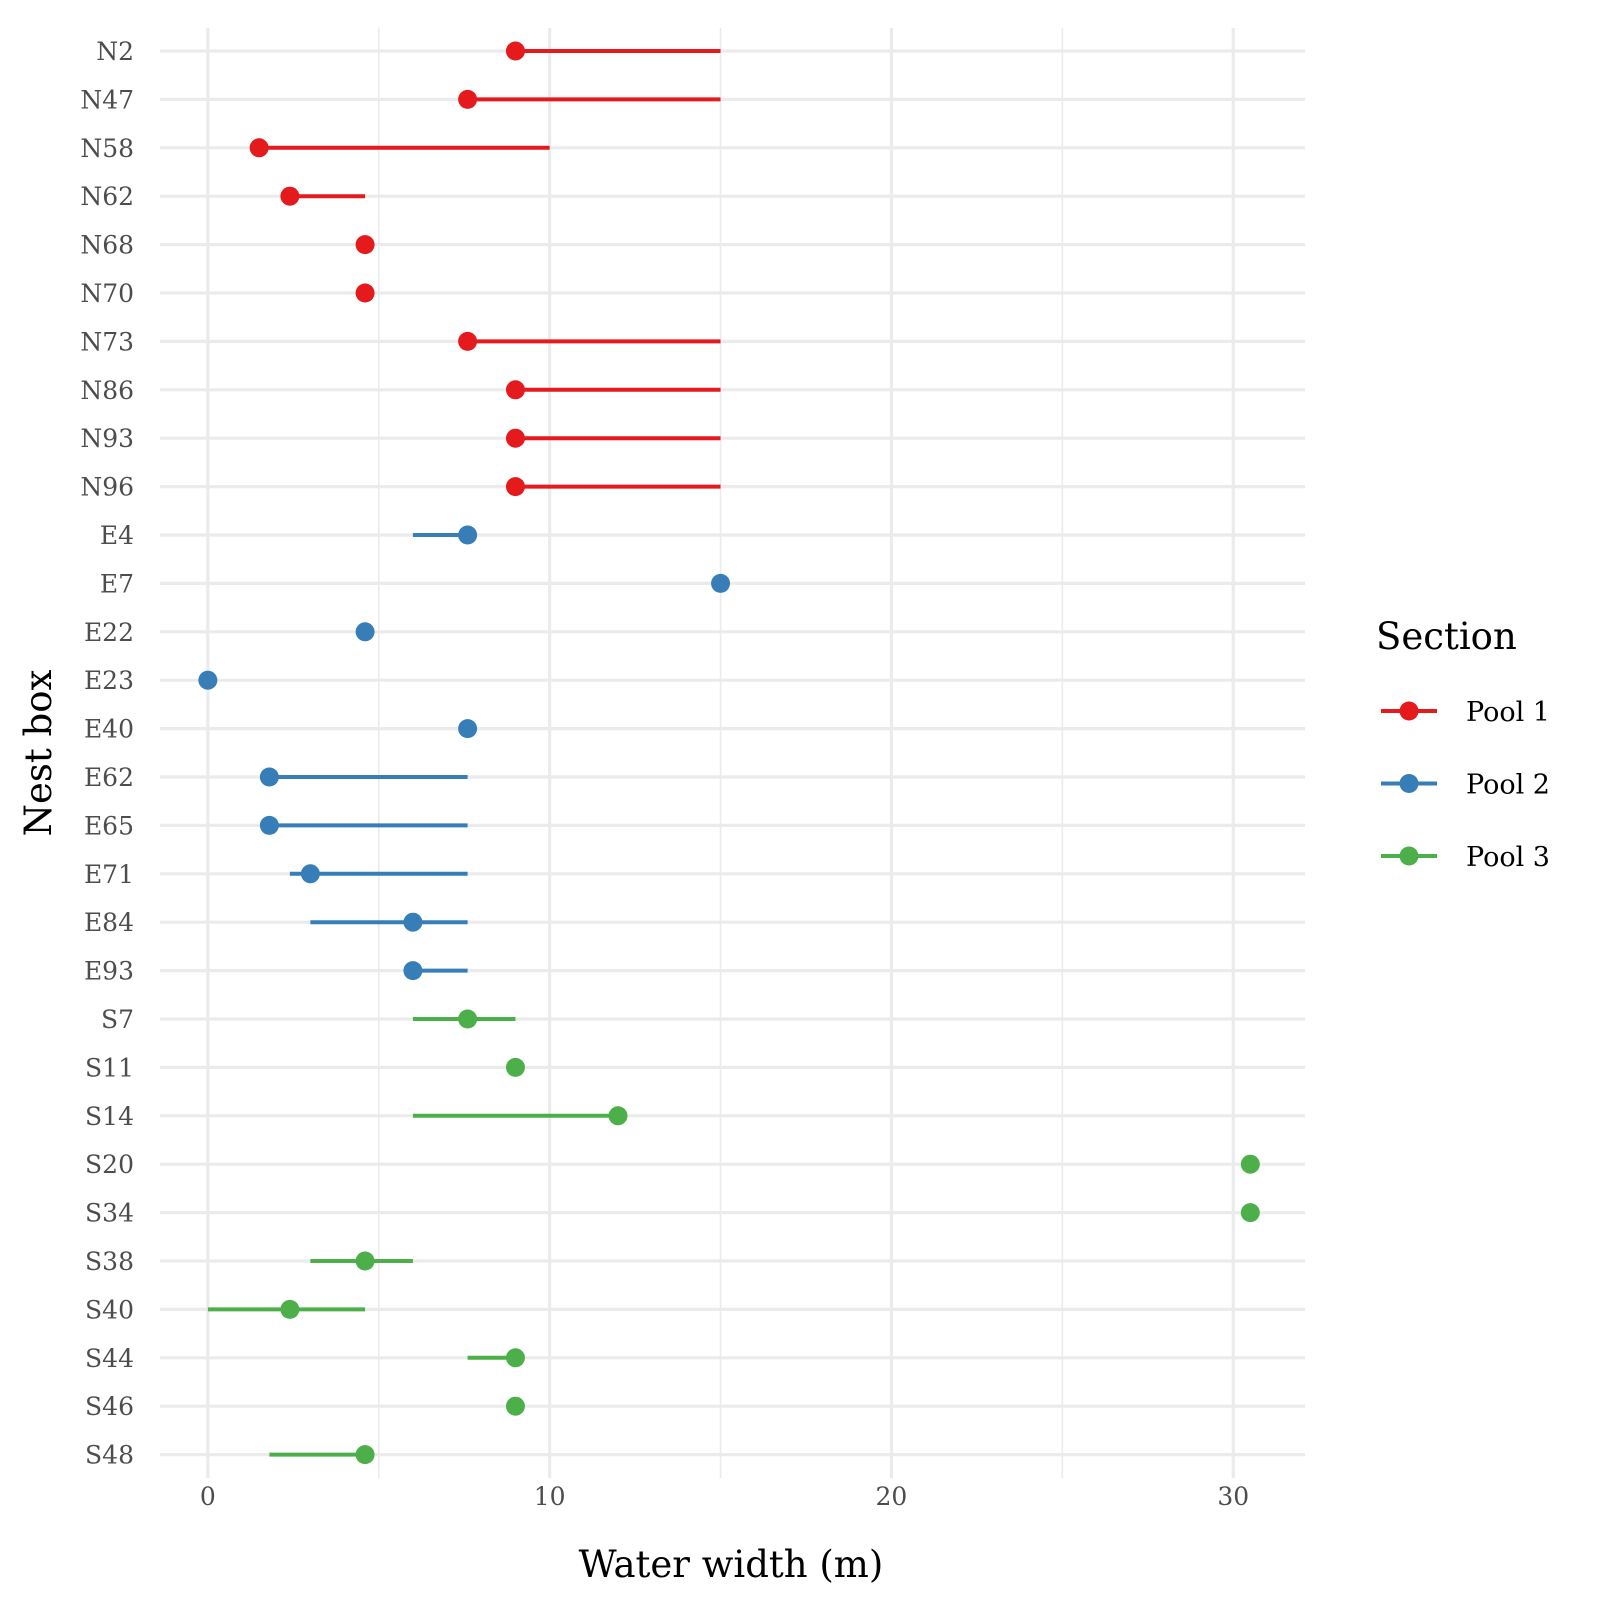 Image resolution: width=1600 pixels, height=1600 pixels. What do you see at coordinates (38, 753) in the screenshot?
I see `y-axis-title: Nest box` at bounding box center [38, 753].